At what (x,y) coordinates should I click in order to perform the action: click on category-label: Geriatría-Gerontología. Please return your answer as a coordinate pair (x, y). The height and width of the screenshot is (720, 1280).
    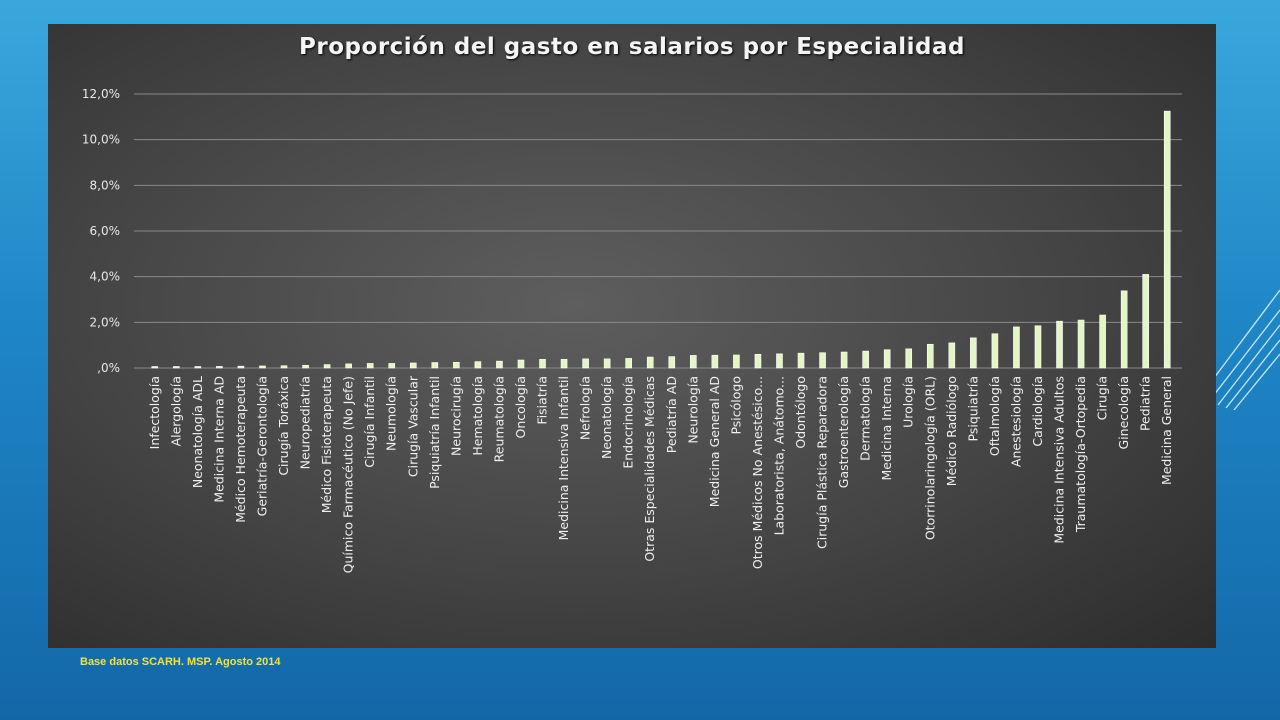
    Looking at the image, I should click on (261, 446).